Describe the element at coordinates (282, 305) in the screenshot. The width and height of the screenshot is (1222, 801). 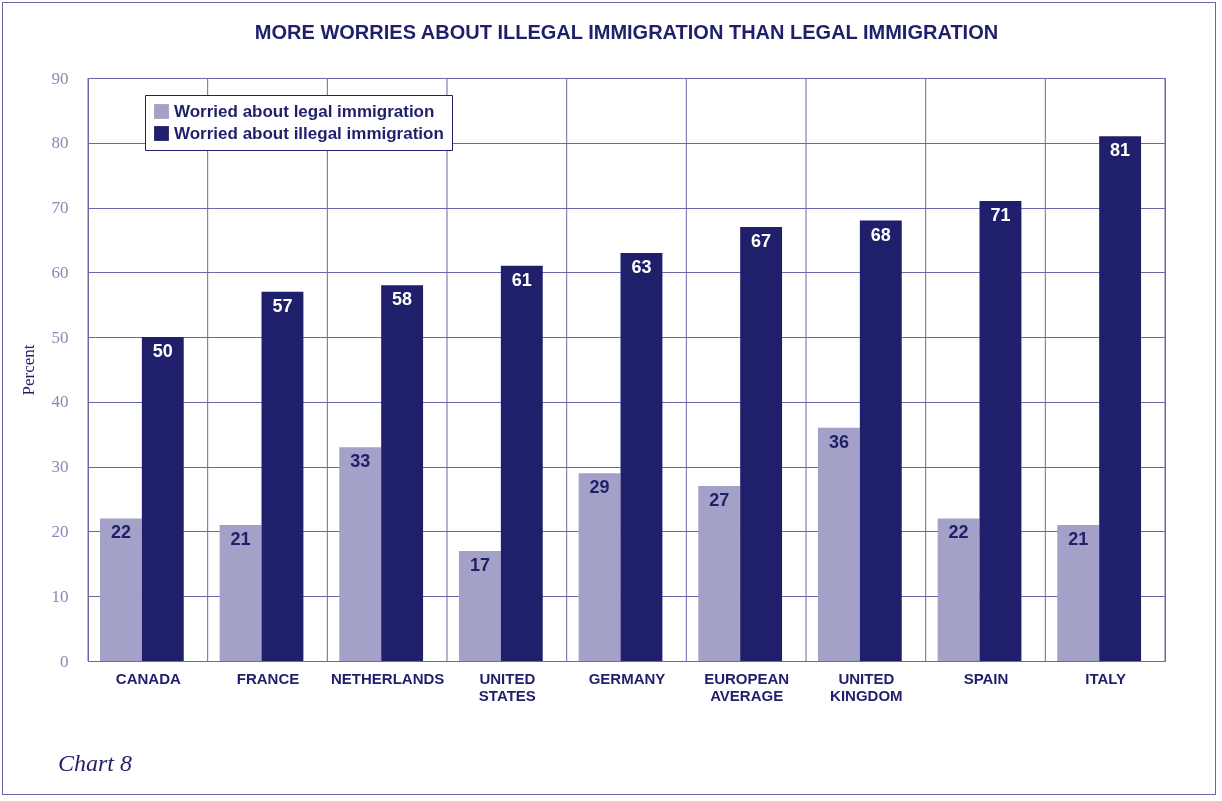
I see `data-label: 57` at that location.